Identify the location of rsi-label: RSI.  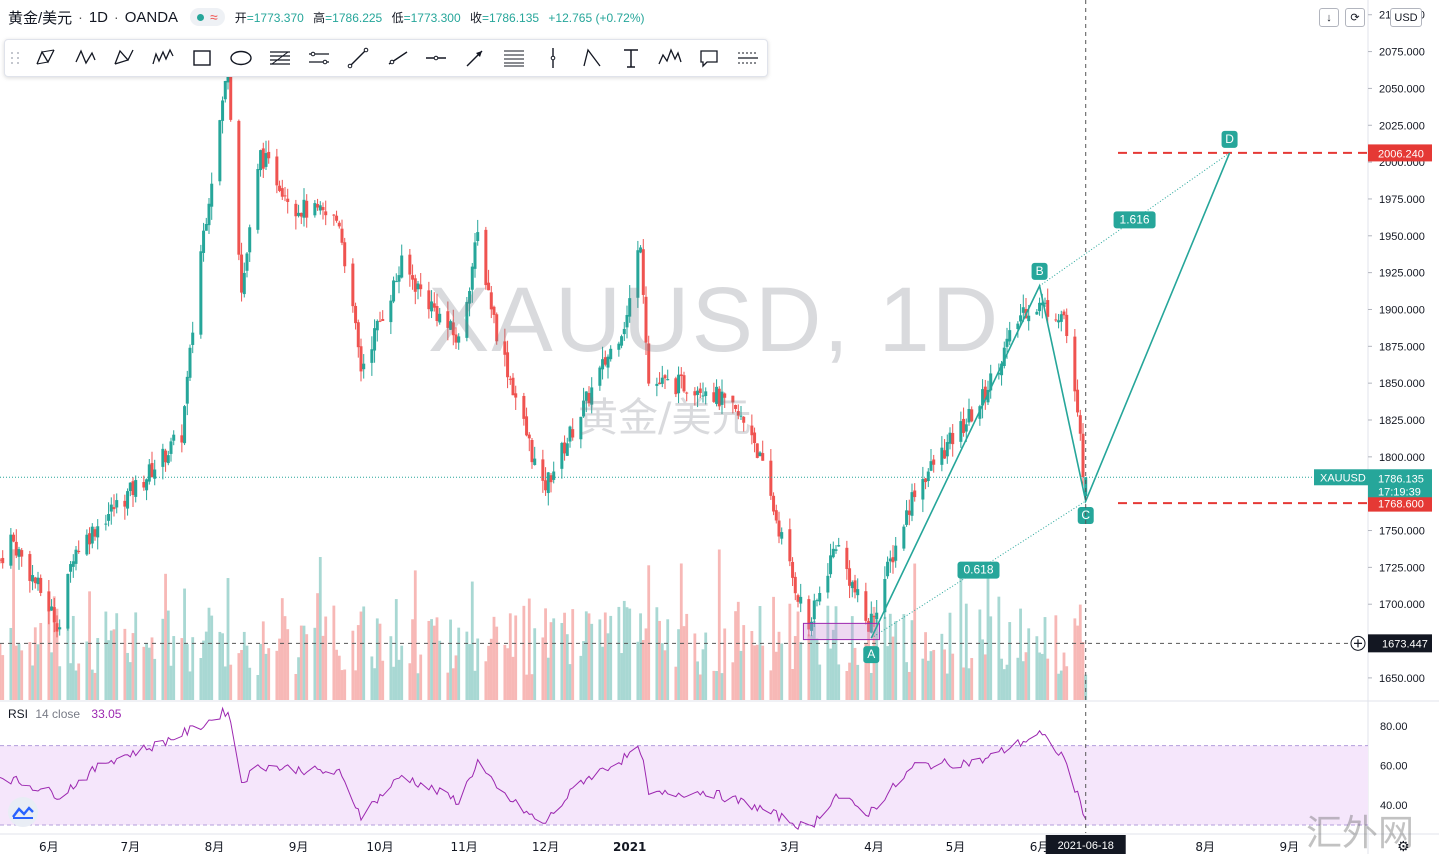
(18, 714).